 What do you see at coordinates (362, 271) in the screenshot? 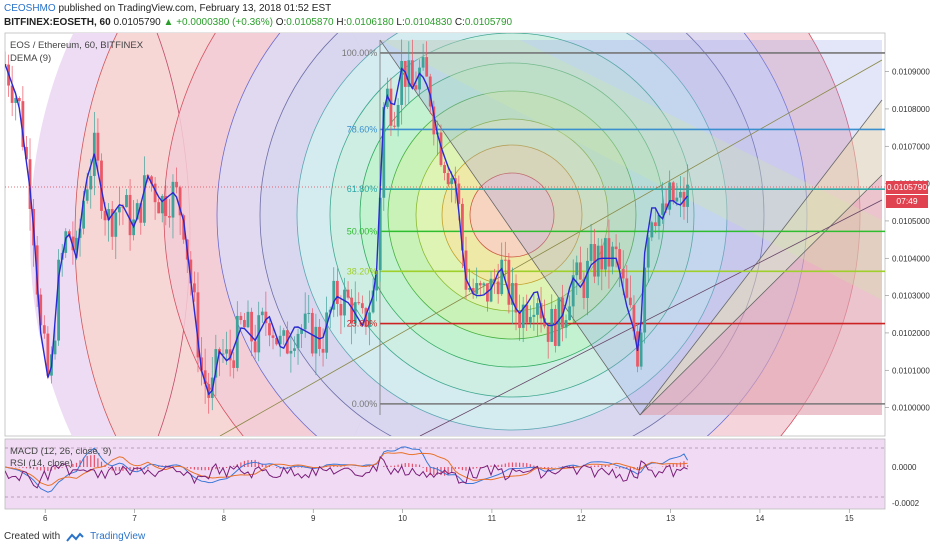
I see `fib-level-label: 38.20%` at bounding box center [362, 271].